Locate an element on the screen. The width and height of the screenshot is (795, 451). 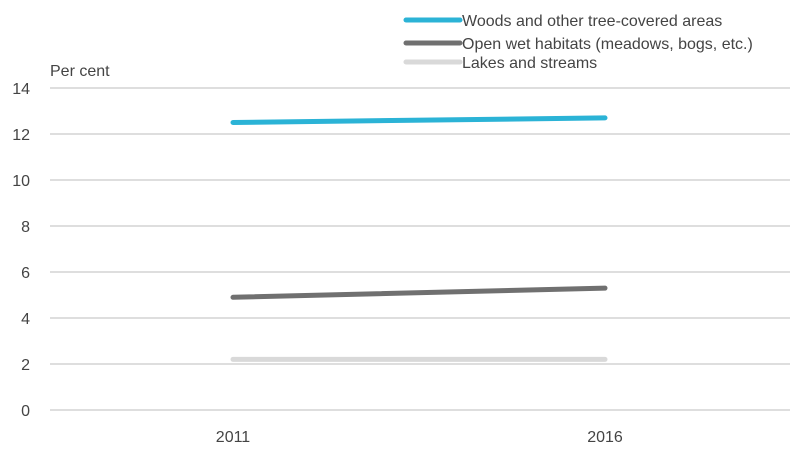
y-tick-label: 14 is located at coordinates (21, 89).